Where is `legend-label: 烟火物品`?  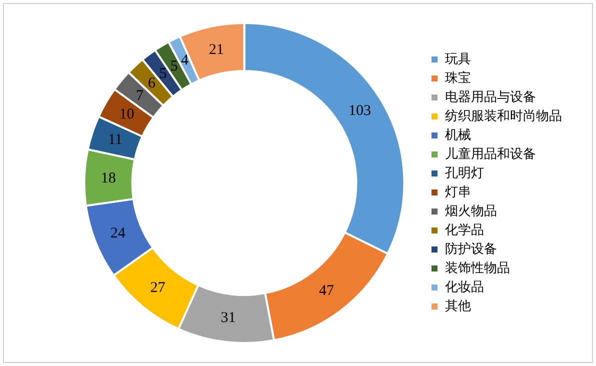
legend-label: 烟火物品 is located at coordinates (471, 211).